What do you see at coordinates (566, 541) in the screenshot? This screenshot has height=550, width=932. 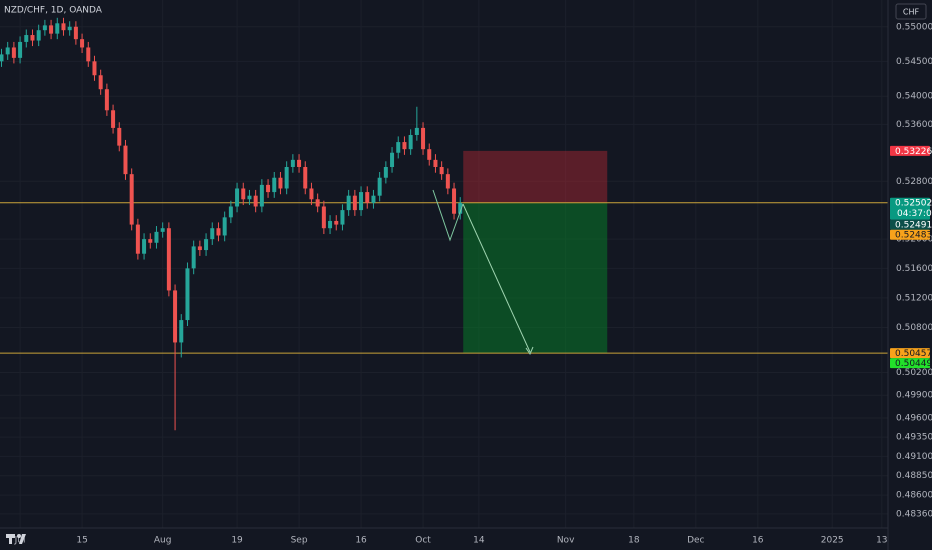 I see `x-tick-label: Nov` at bounding box center [566, 541].